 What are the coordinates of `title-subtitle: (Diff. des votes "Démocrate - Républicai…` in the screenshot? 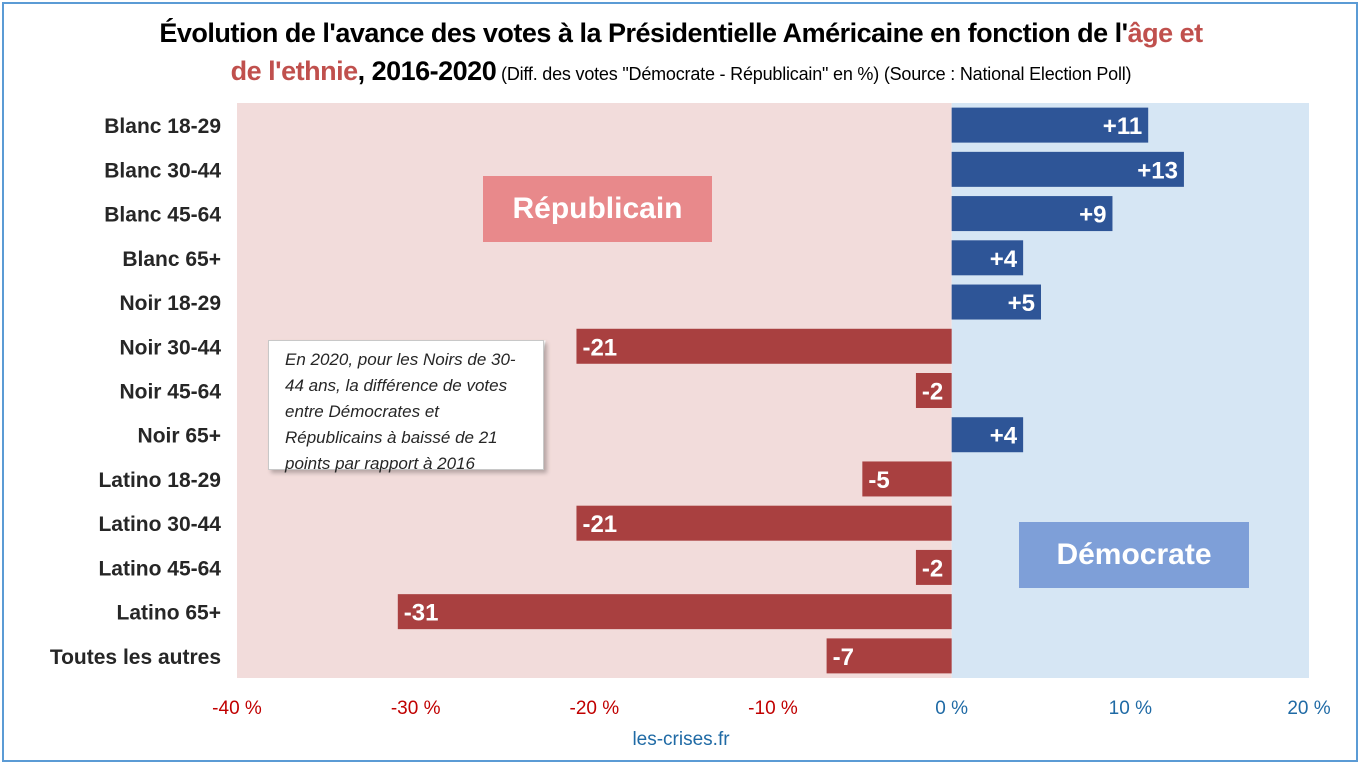 It's located at (814, 74).